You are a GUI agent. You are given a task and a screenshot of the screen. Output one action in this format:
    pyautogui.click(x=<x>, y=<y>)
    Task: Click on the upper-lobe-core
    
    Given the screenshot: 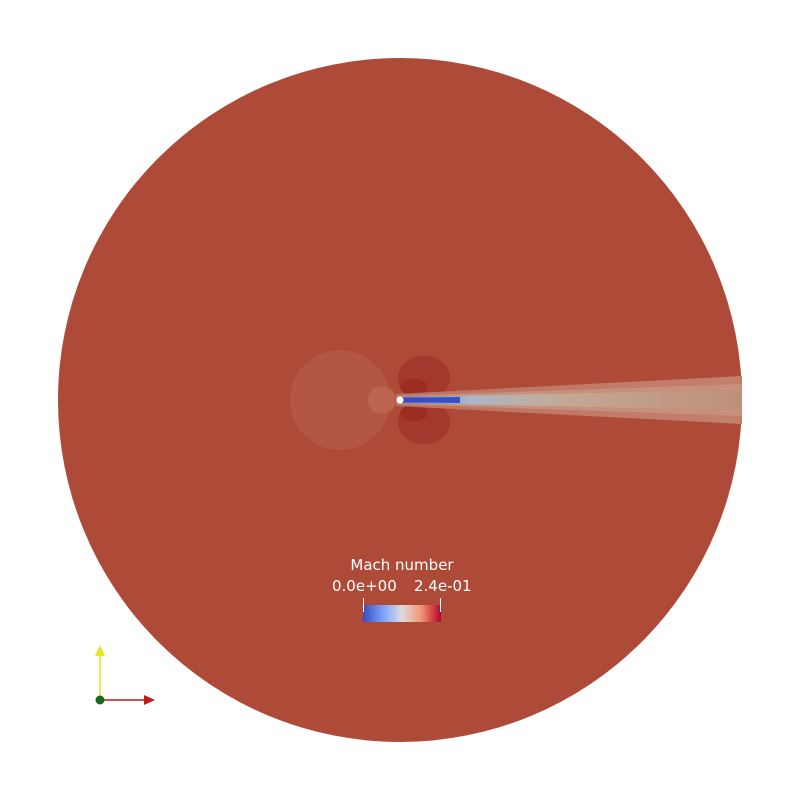 What is the action you would take?
    pyautogui.click(x=414, y=387)
    